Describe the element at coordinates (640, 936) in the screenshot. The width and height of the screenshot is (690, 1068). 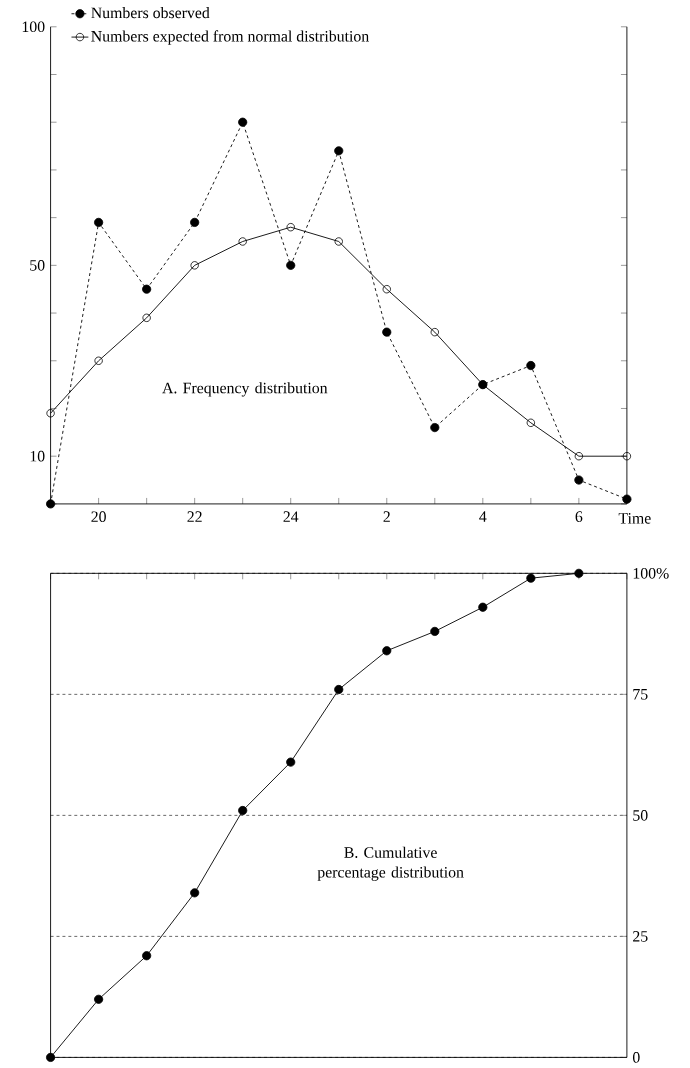
I see `y-tick-label: 25` at that location.